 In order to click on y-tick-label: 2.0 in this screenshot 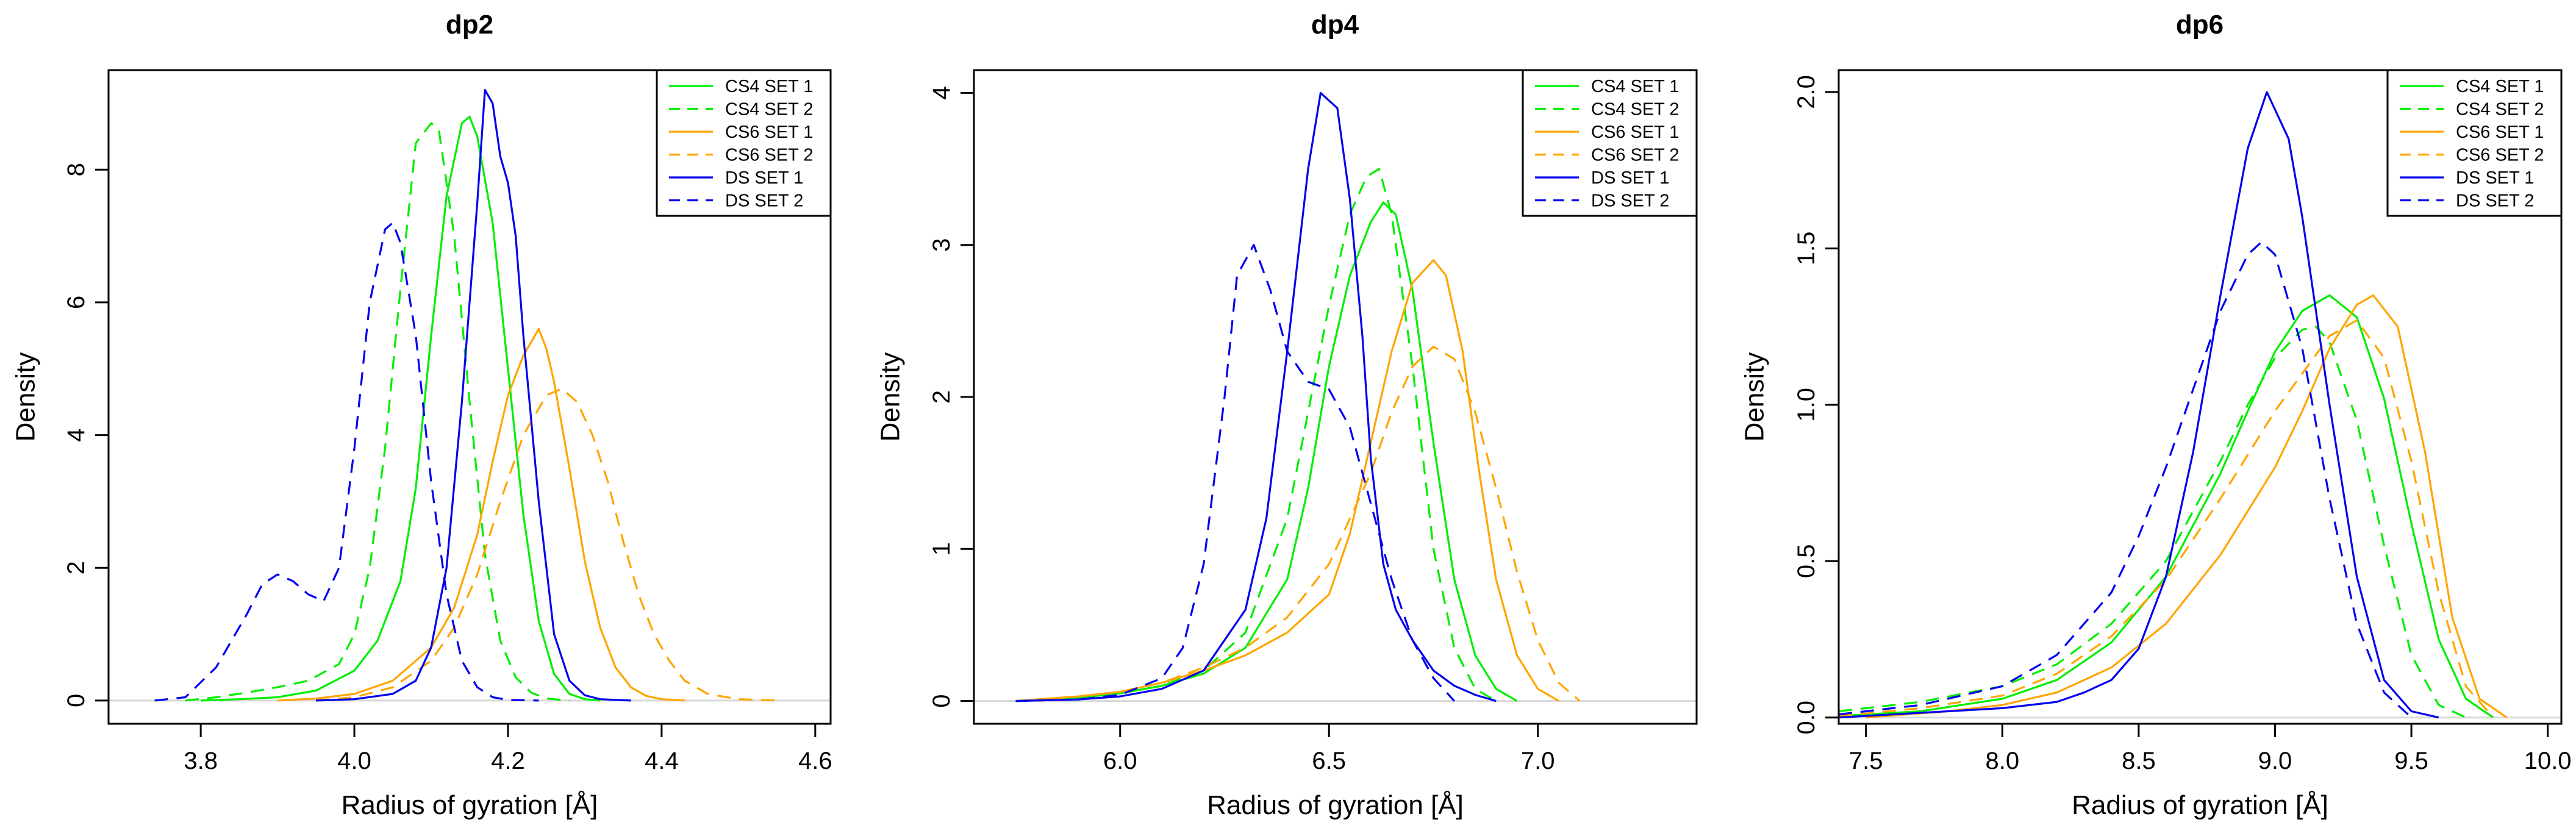, I will do `click(1806, 92)`.